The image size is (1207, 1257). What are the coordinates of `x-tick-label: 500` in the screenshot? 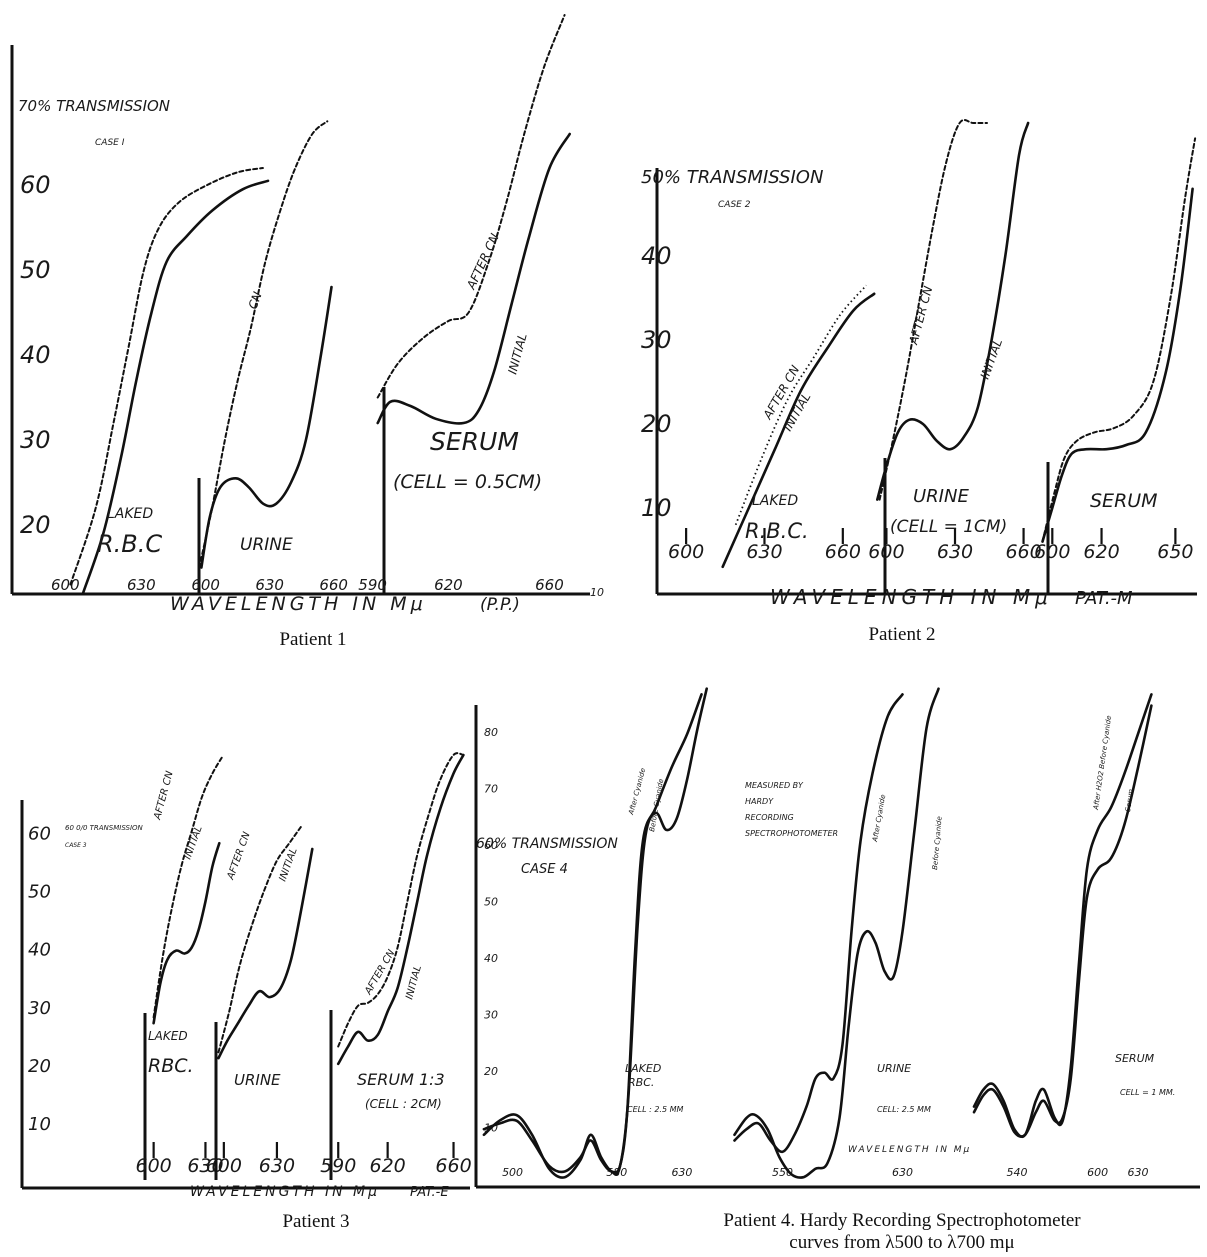 It's located at (512, 1172).